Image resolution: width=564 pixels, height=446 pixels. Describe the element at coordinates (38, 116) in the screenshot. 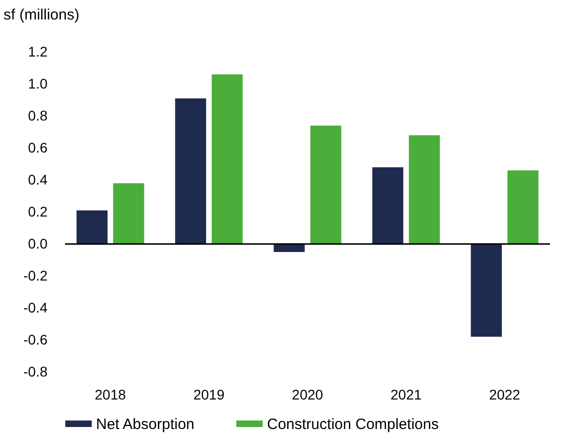

I see `y-tick-label: 0.8` at that location.